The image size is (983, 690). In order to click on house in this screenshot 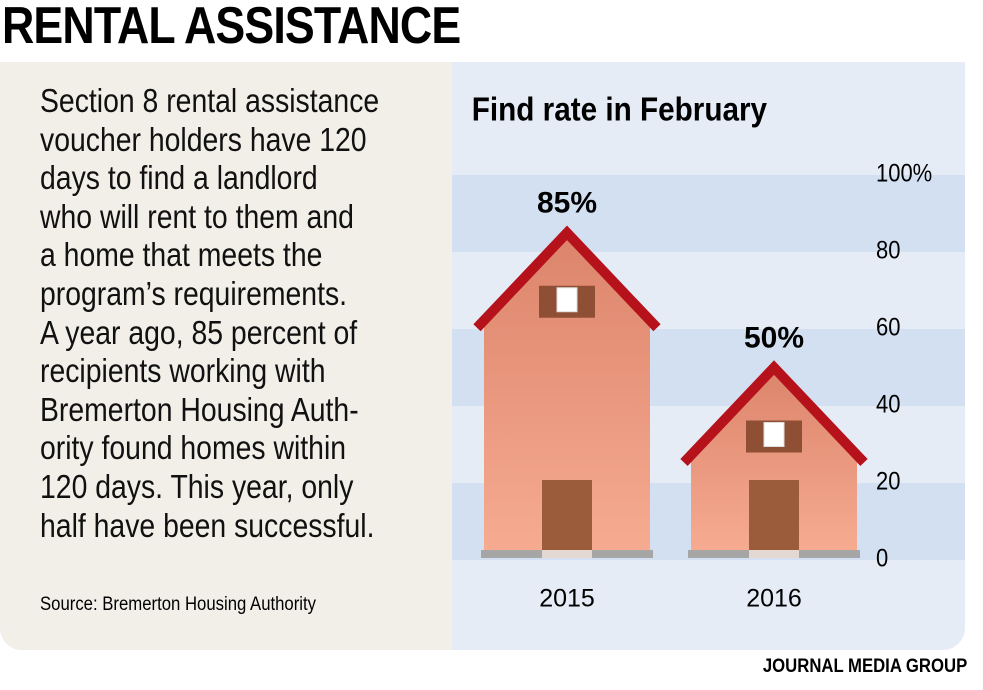, I will do `click(567, 391)`.